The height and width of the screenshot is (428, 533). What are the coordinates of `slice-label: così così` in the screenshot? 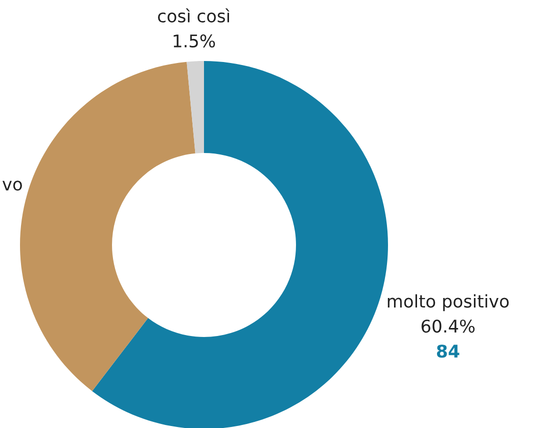 It's located at (194, 15).